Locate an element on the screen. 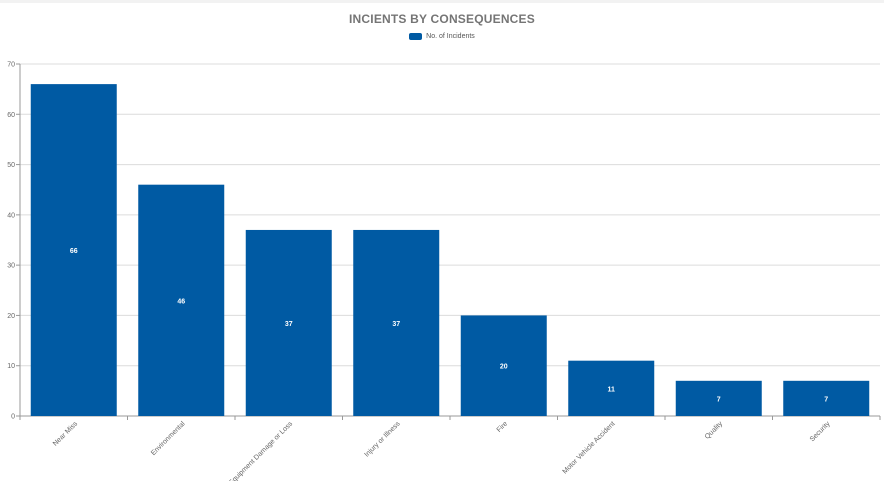 Image resolution: width=884 pixels, height=481 pixels. y-tick-label: 10 is located at coordinates (11, 366).